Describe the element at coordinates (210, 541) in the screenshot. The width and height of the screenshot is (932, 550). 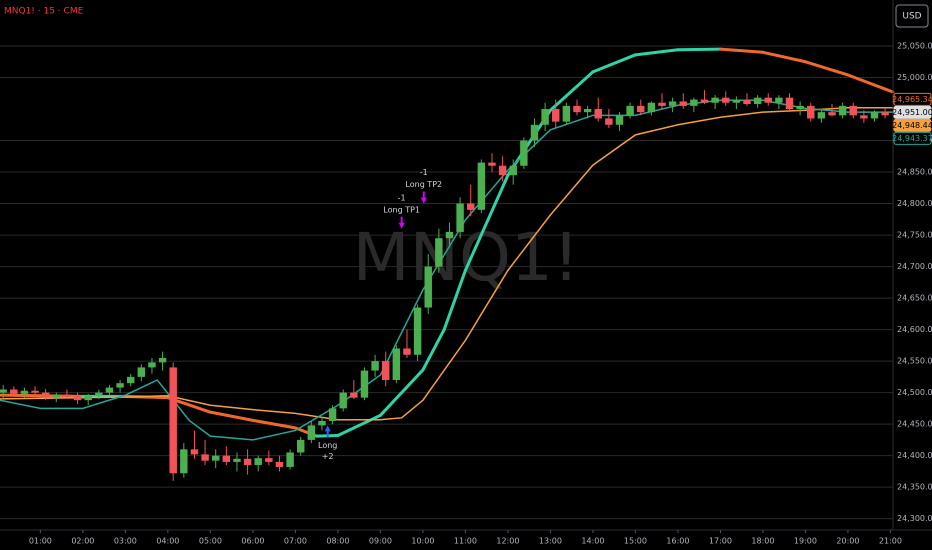
I see `x-tick-label: 05:00` at that location.